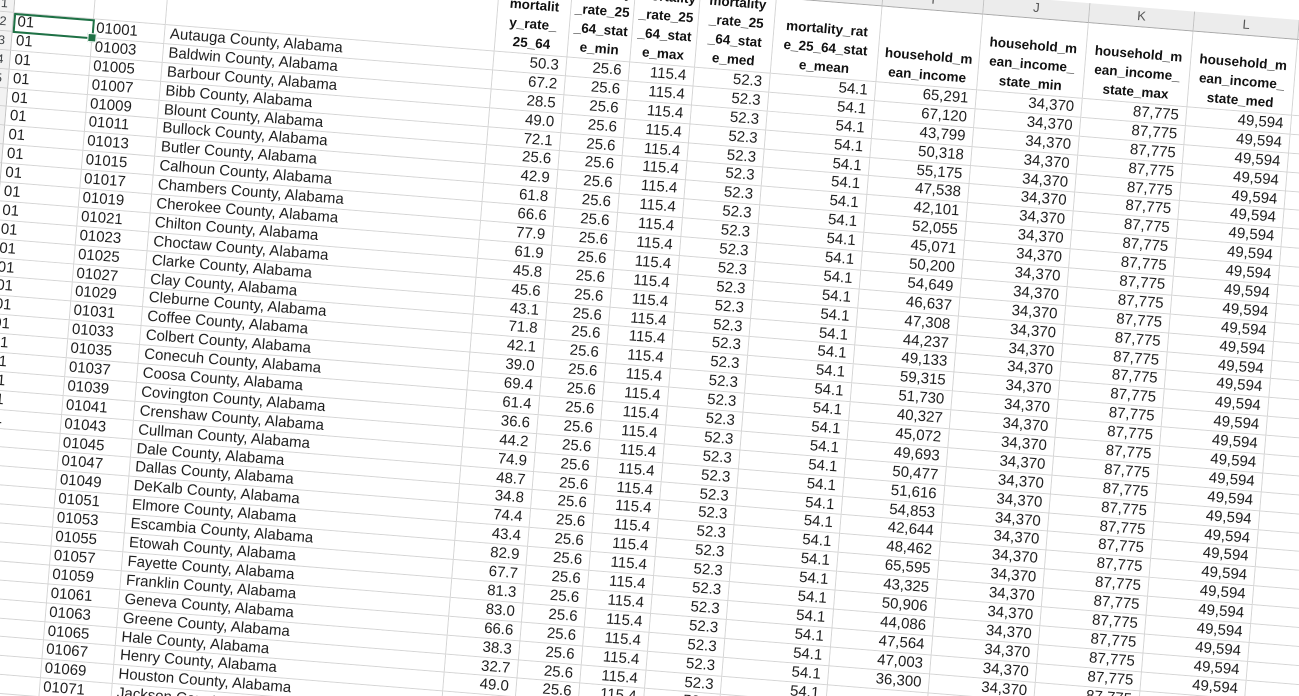 The image size is (1299, 696). Describe the element at coordinates (1138, 65) in the screenshot. I see `column-header-k: household_m ean_income_ state_max` at that location.